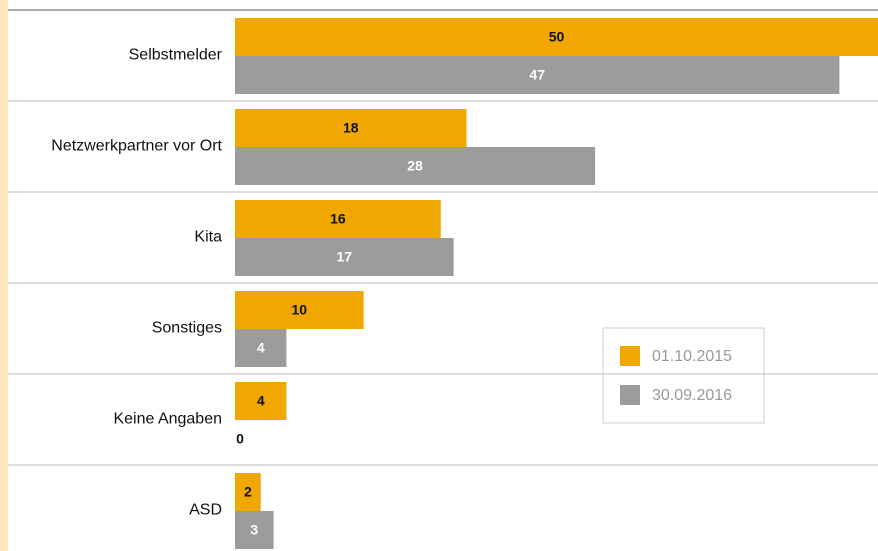 This screenshot has width=878, height=551. I want to click on value-label: 0, so click(240, 439).